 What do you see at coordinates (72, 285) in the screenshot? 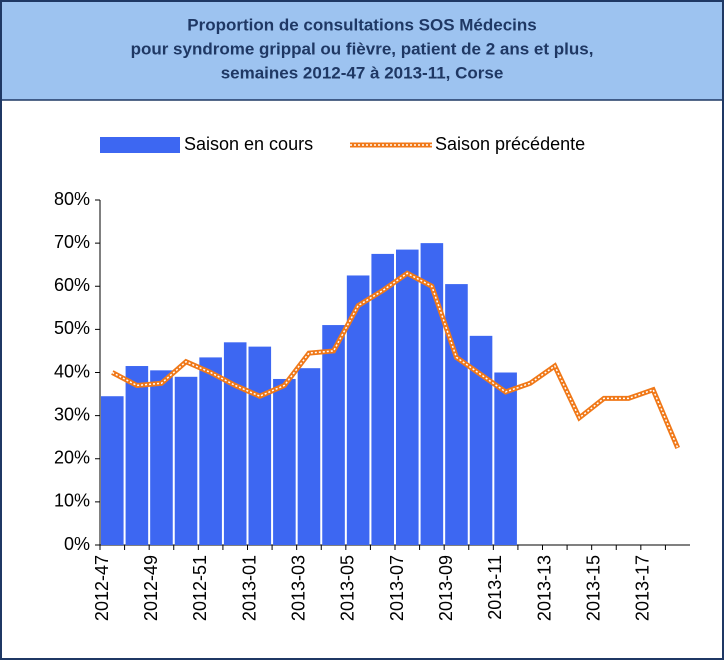
I see `y-tick-label: 60%` at bounding box center [72, 285].